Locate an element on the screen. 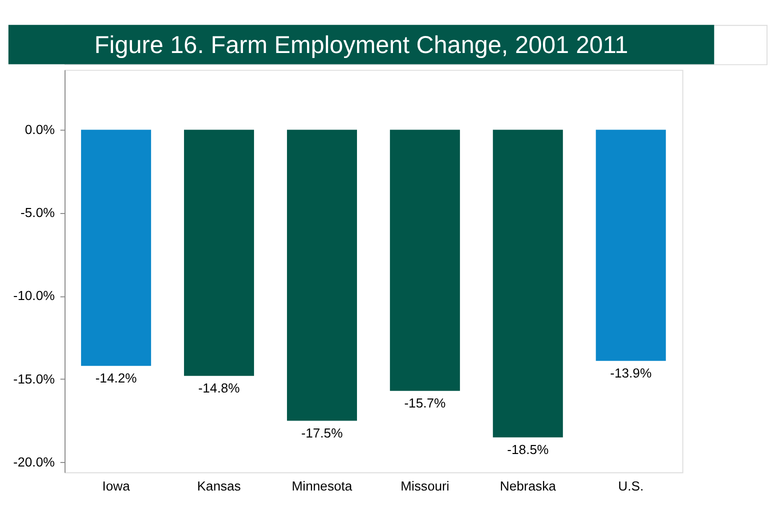  data-label: -14.8% is located at coordinates (219, 388).